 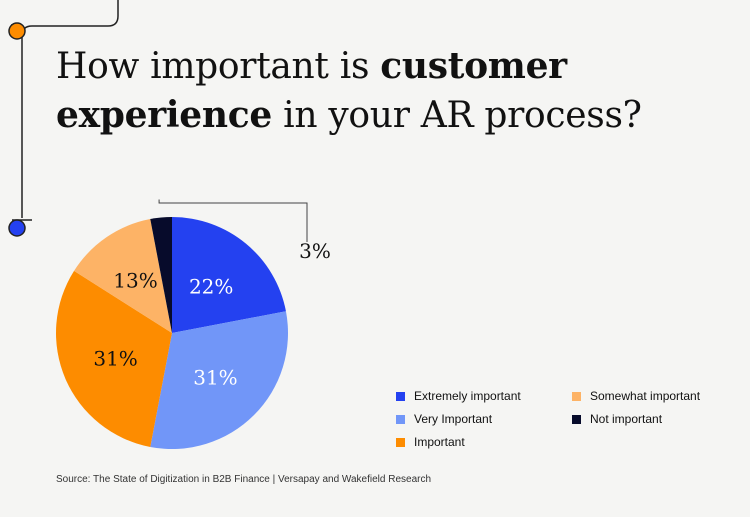 I want to click on legend-item-important: Important, so click(x=430, y=442).